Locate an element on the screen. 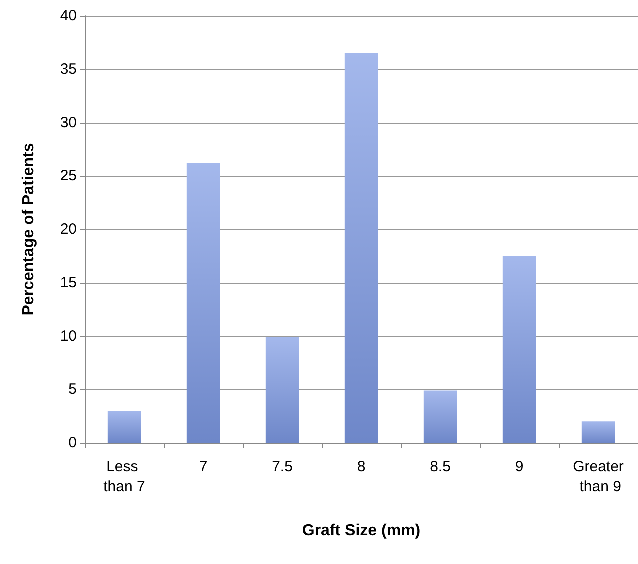 Image resolution: width=638 pixels, height=564 pixels. x-tick-label: 9 is located at coordinates (519, 467).